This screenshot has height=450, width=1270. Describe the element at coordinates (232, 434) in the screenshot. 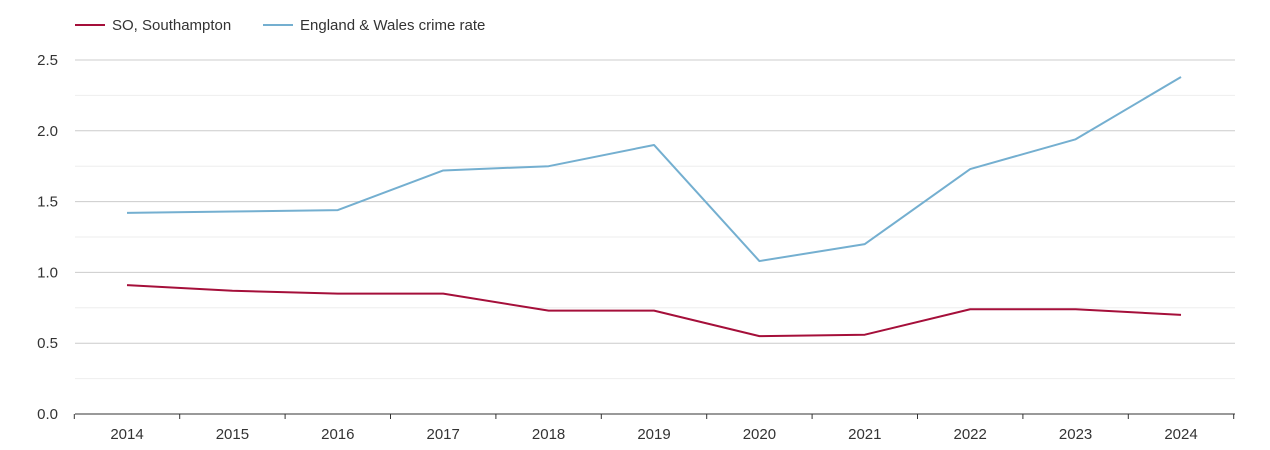

I see `x-tick-label: 2015` at that location.